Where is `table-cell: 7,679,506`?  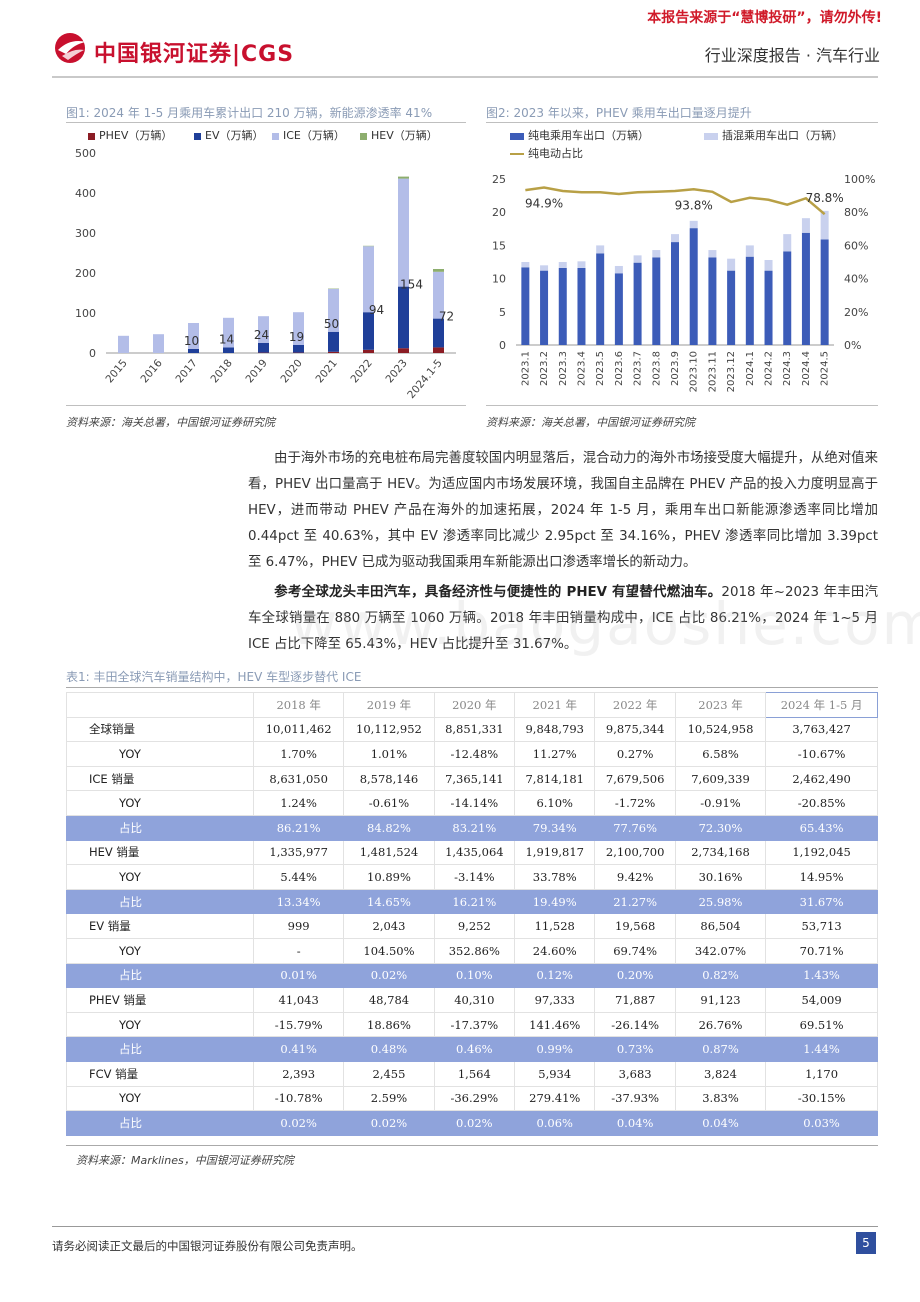 table-cell: 7,679,506 is located at coordinates (635, 778).